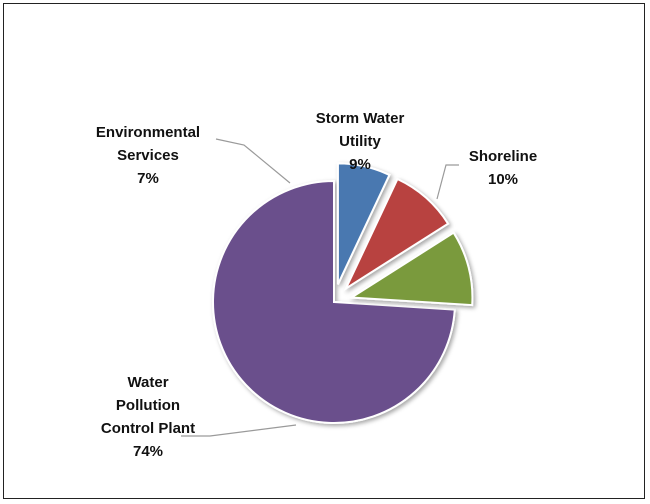 This screenshot has width=650, height=504. I want to click on slice-label-water-pollution-control-plant: Water Pollution Control Plant 74%, so click(148, 417).